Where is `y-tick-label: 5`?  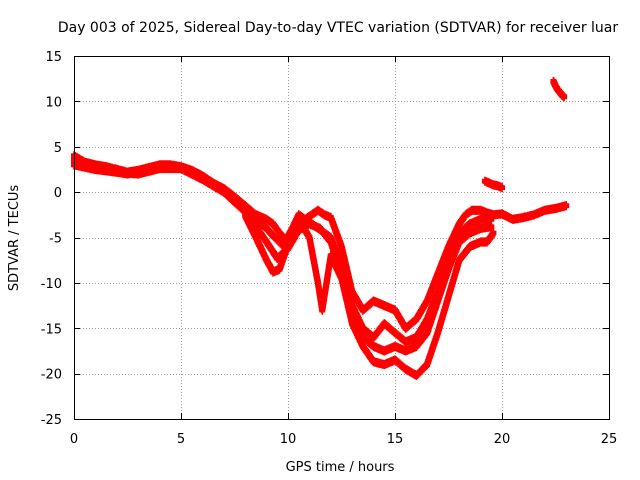 y-tick-label: 5 is located at coordinates (58, 148).